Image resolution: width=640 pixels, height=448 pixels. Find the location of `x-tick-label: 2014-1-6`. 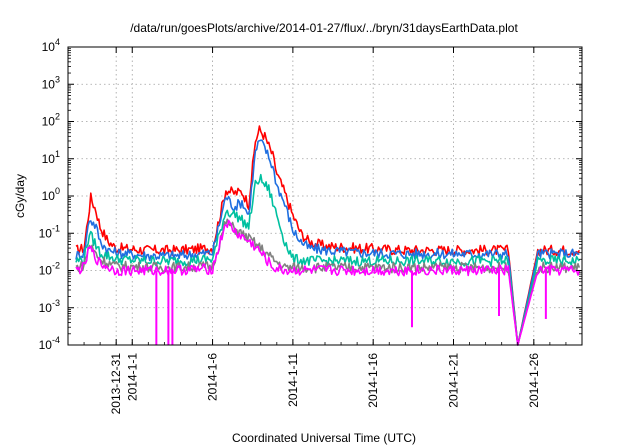

x-tick-label: 2014-1-6 is located at coordinates (213, 377).